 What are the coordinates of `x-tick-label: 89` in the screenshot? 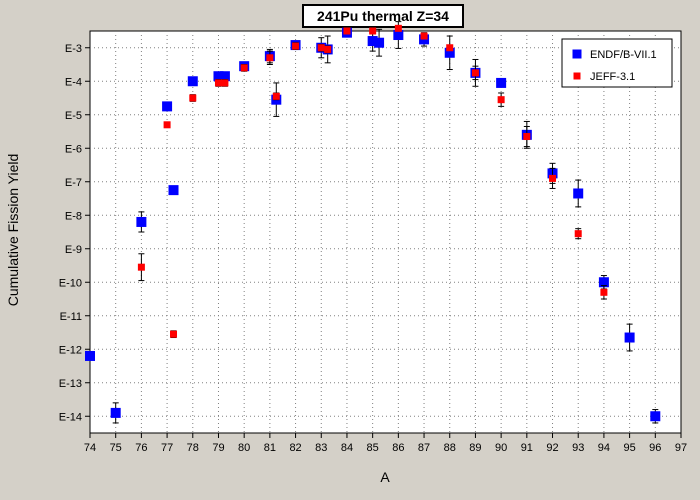 It's located at (475, 448).